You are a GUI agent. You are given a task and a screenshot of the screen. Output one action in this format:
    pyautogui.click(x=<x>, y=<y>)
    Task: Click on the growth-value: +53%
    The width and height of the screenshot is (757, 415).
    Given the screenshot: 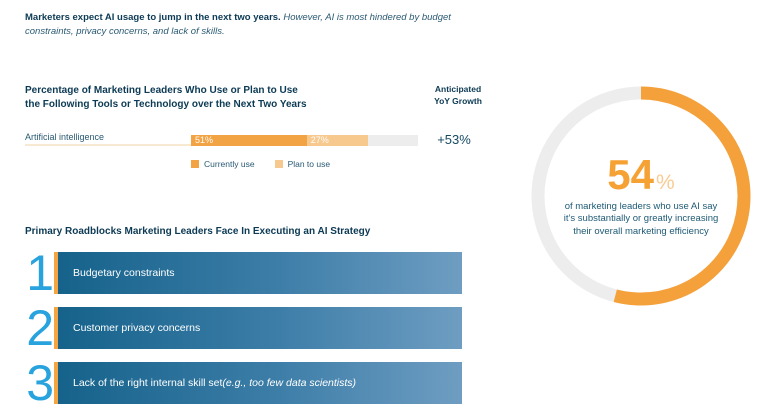 What is the action you would take?
    pyautogui.click(x=454, y=139)
    